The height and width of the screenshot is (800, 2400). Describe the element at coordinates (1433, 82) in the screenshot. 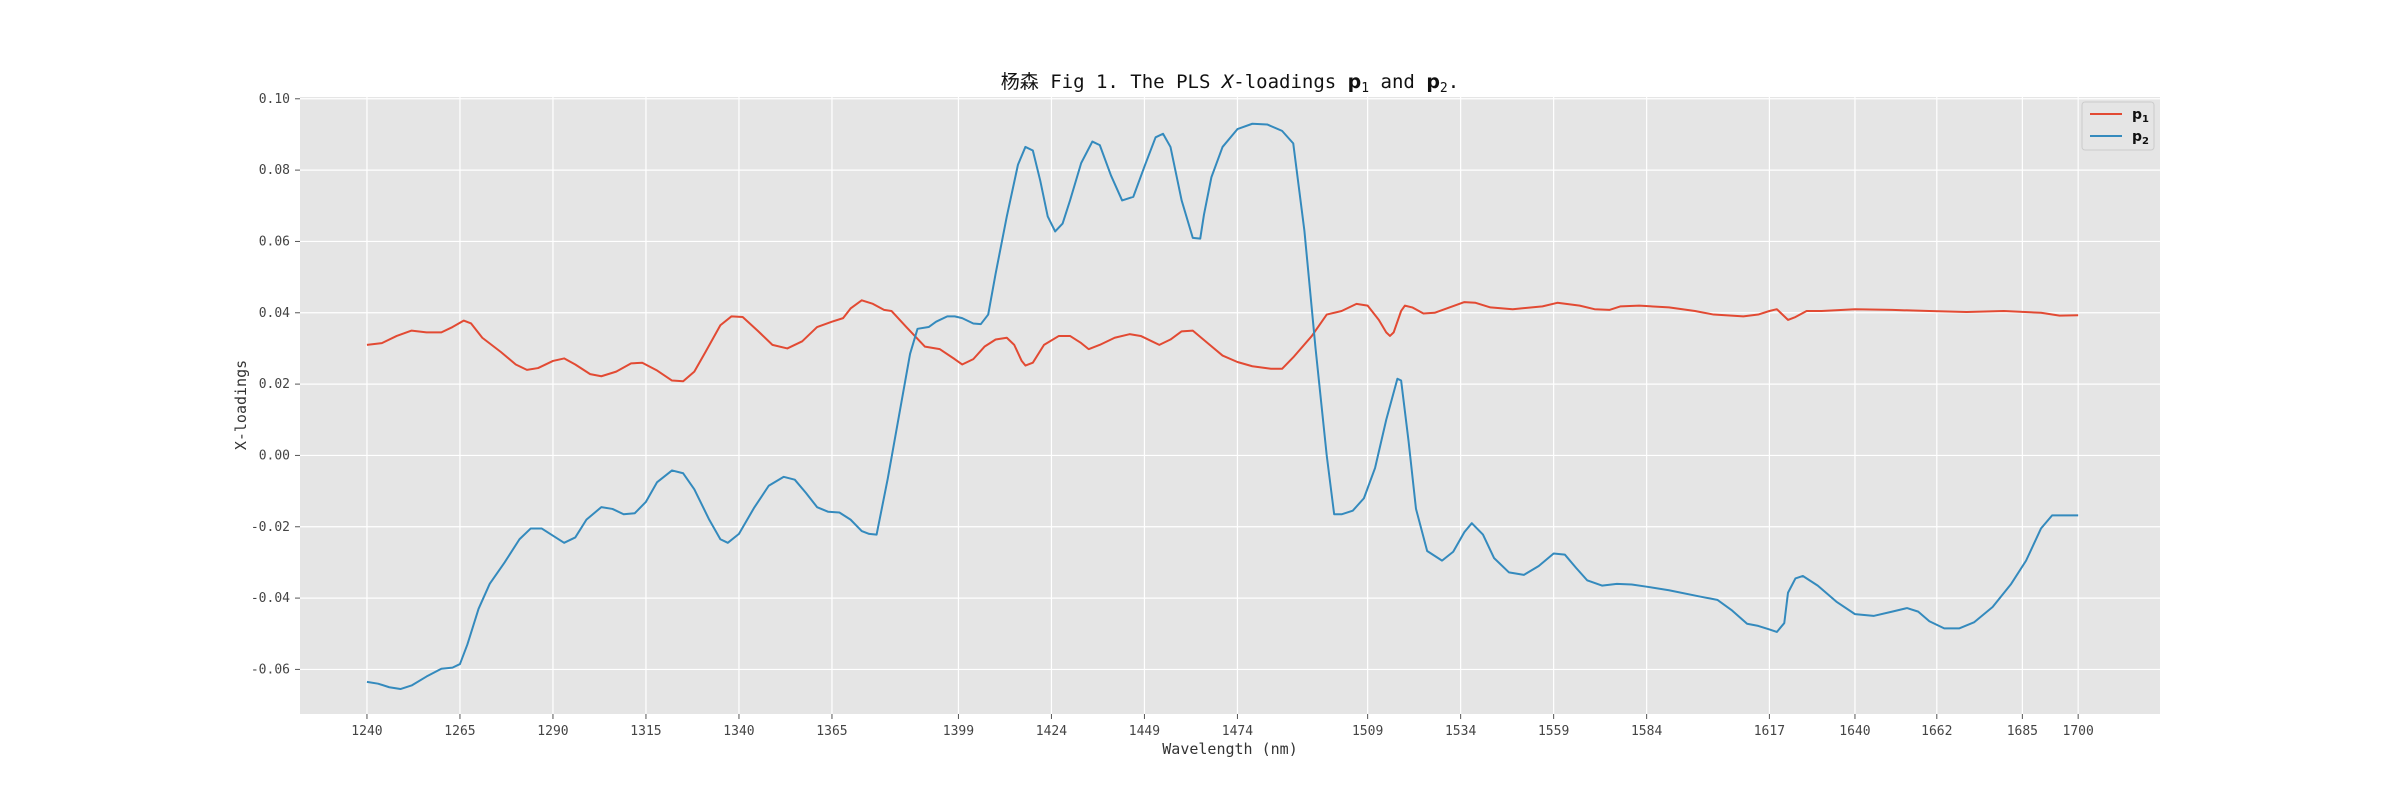

I see `title-p2-base: p` at that location.